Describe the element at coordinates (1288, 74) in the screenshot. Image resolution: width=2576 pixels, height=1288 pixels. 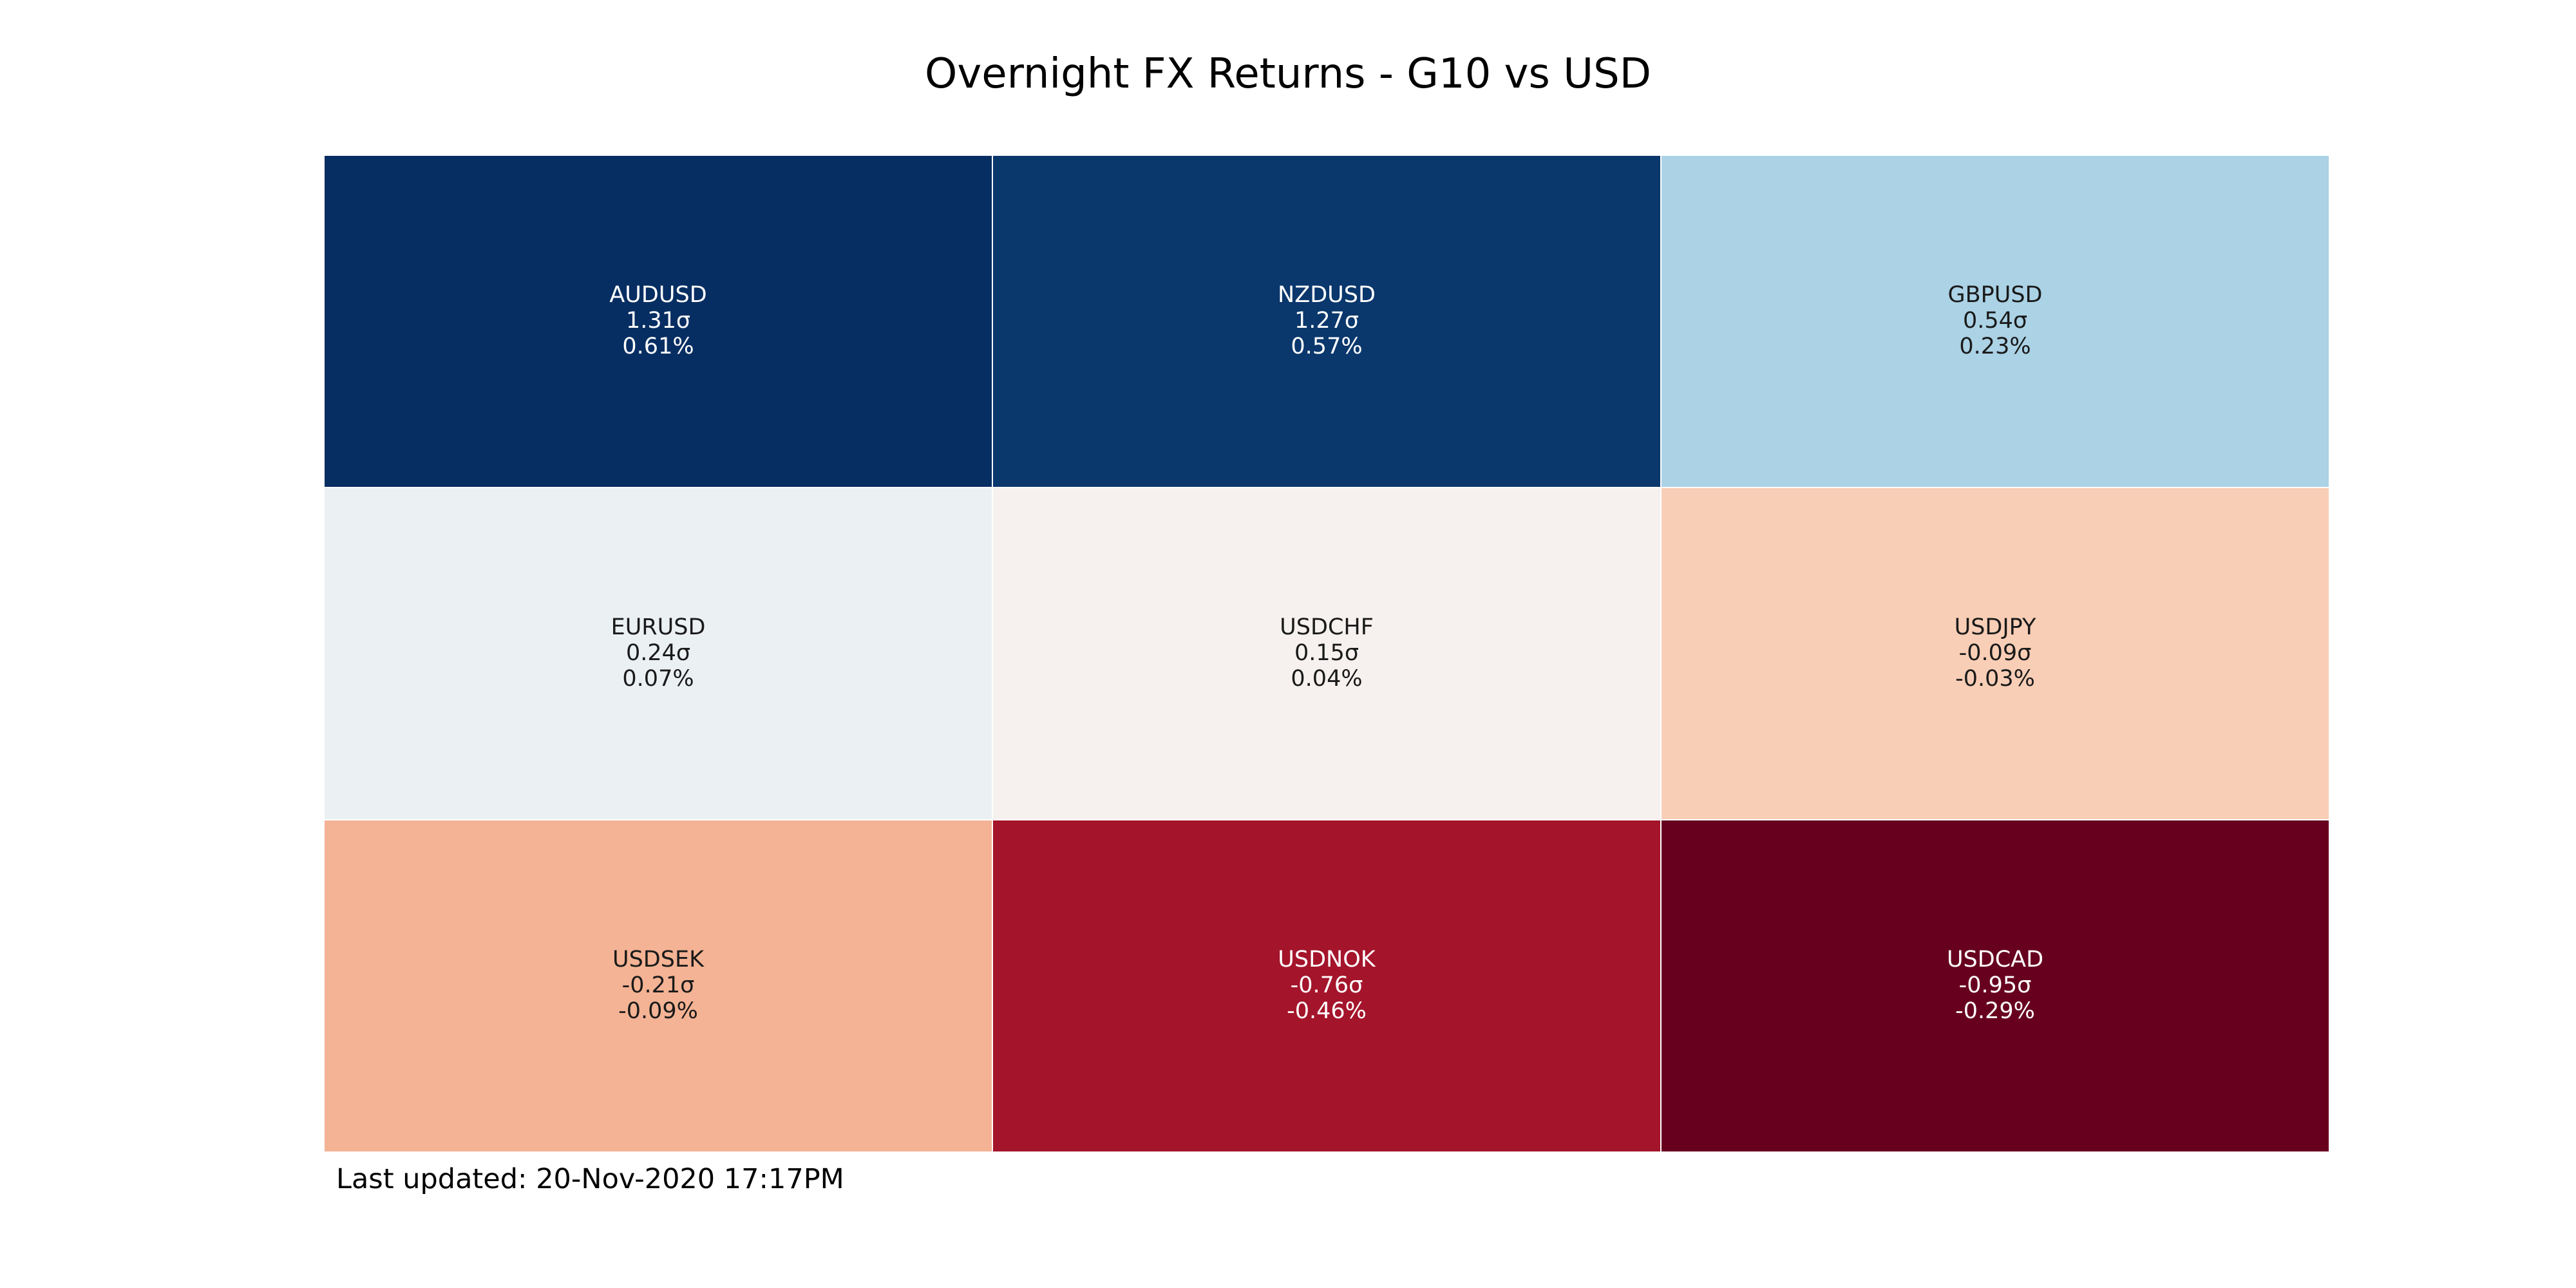
I see `chart-title: Overnight FX Returns - G10 vs USD` at that location.